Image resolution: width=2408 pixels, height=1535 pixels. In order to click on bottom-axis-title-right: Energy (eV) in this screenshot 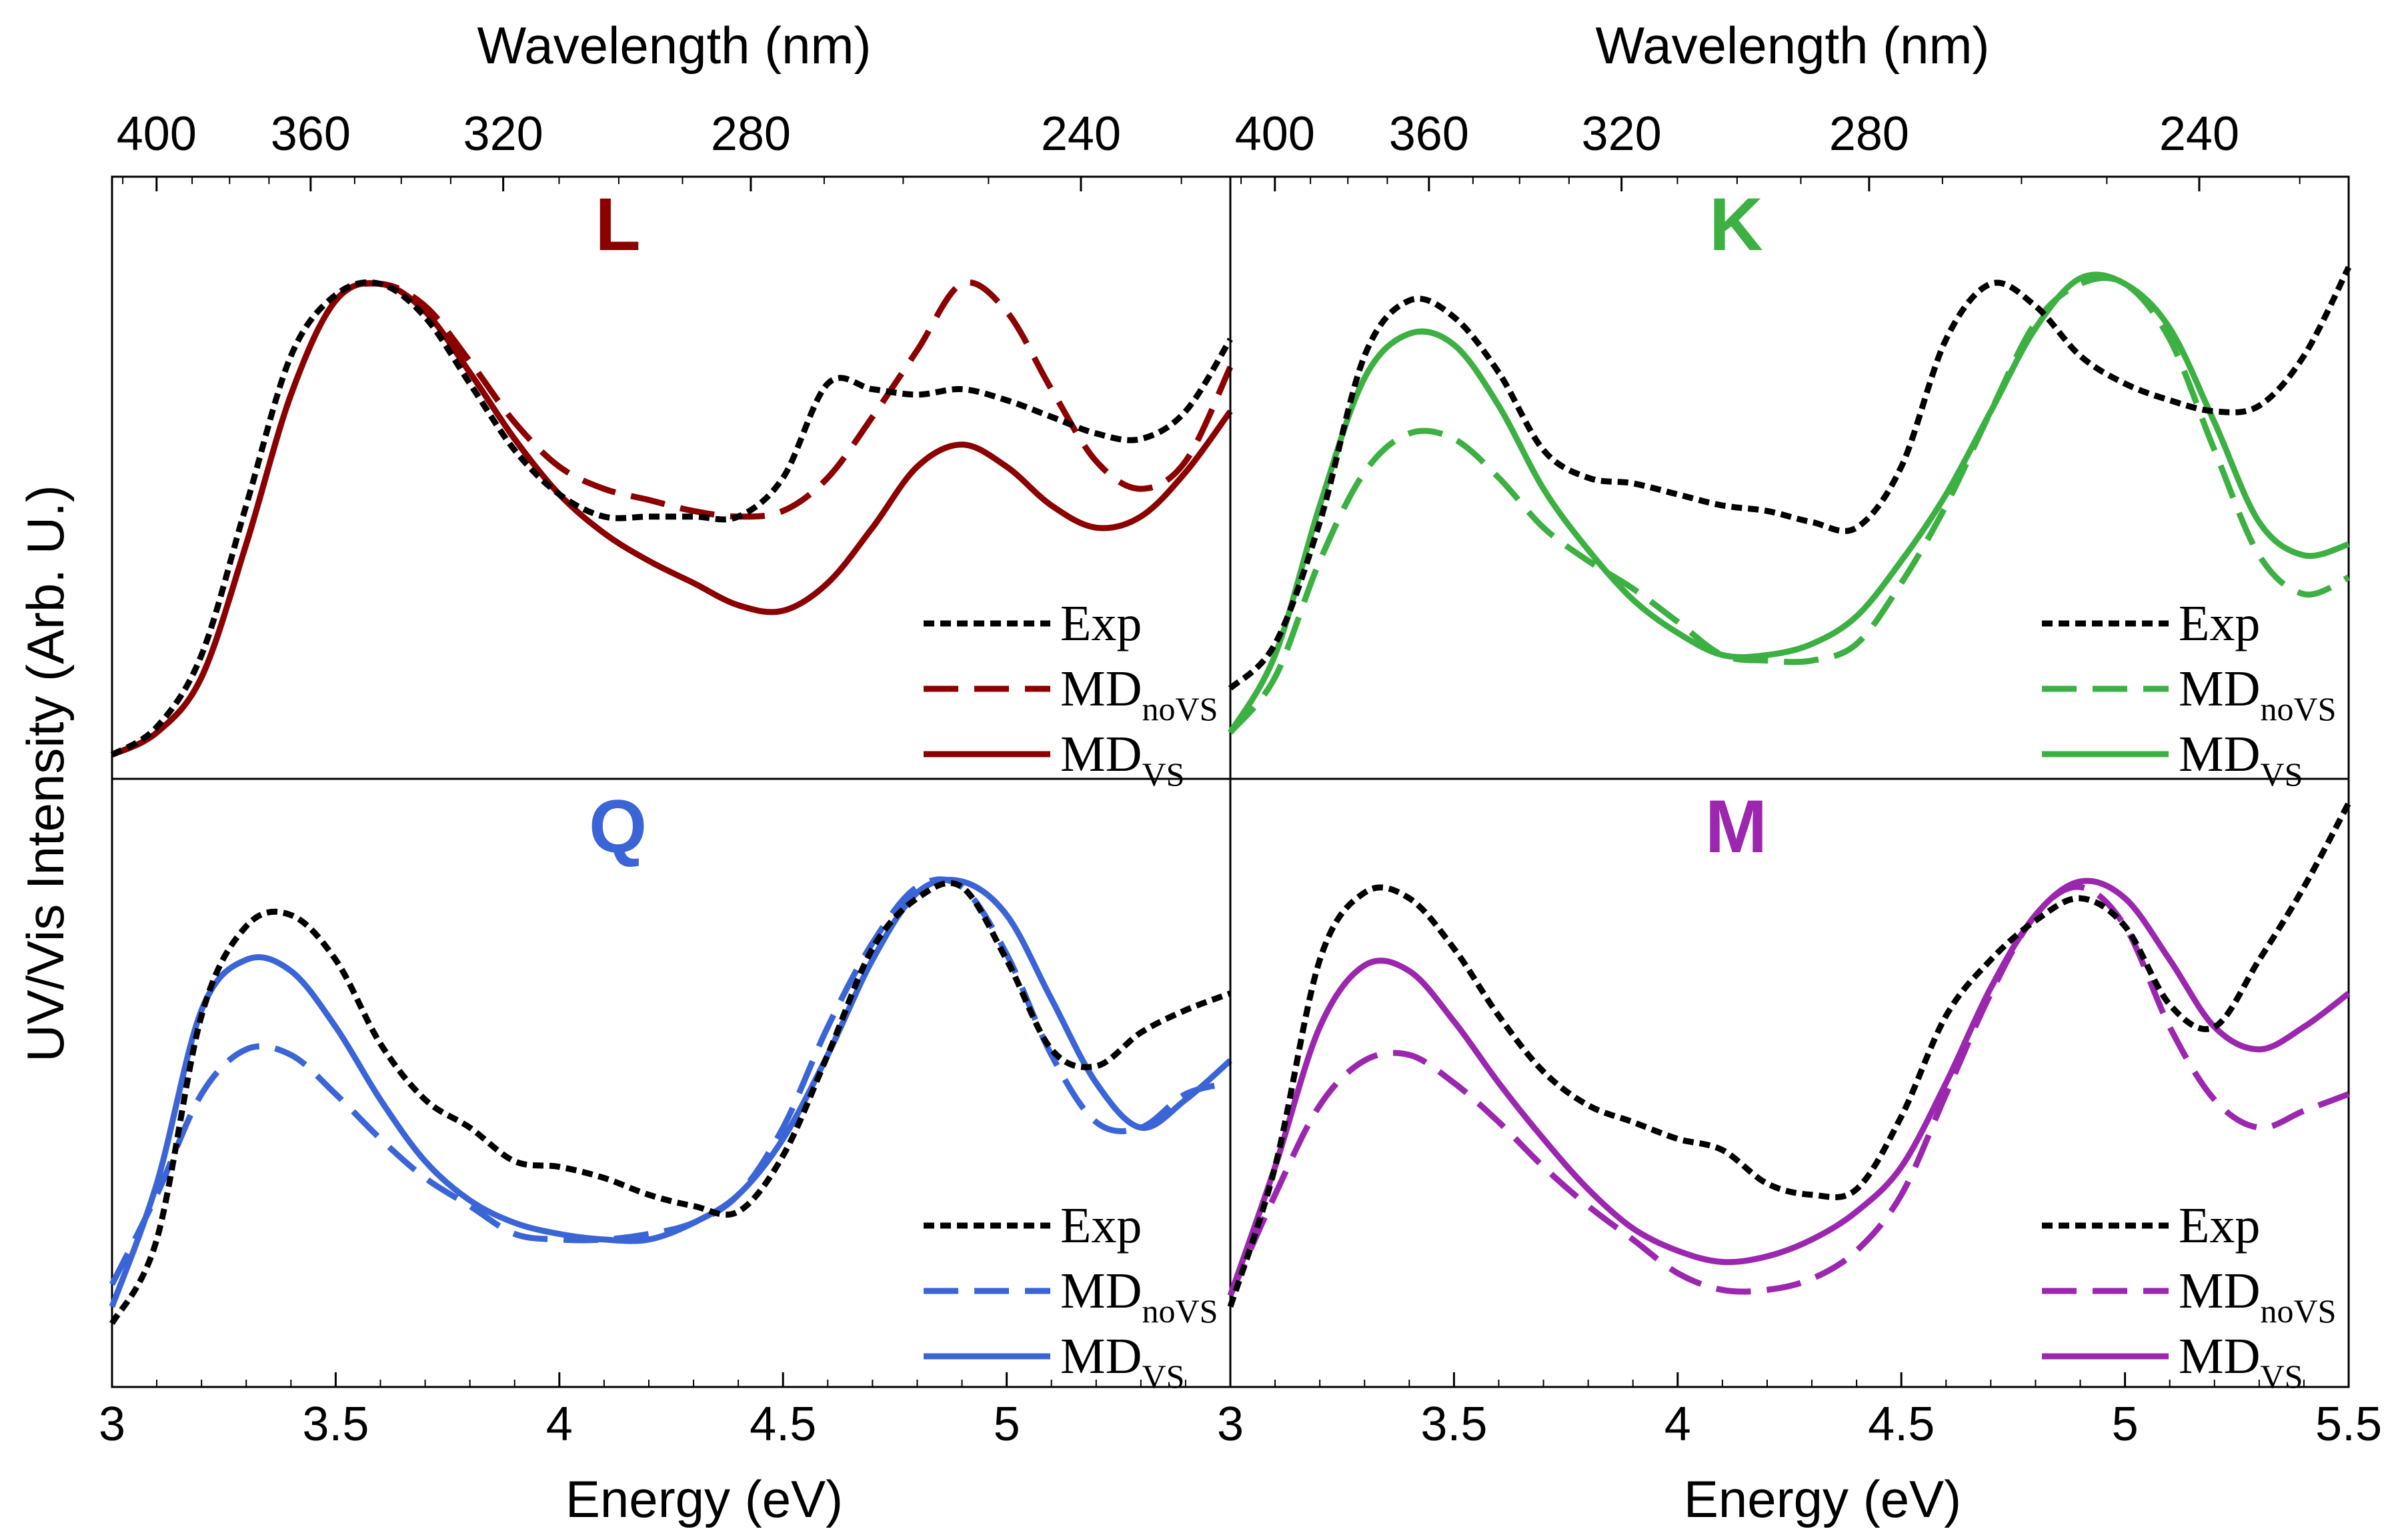, I will do `click(1823, 1499)`.